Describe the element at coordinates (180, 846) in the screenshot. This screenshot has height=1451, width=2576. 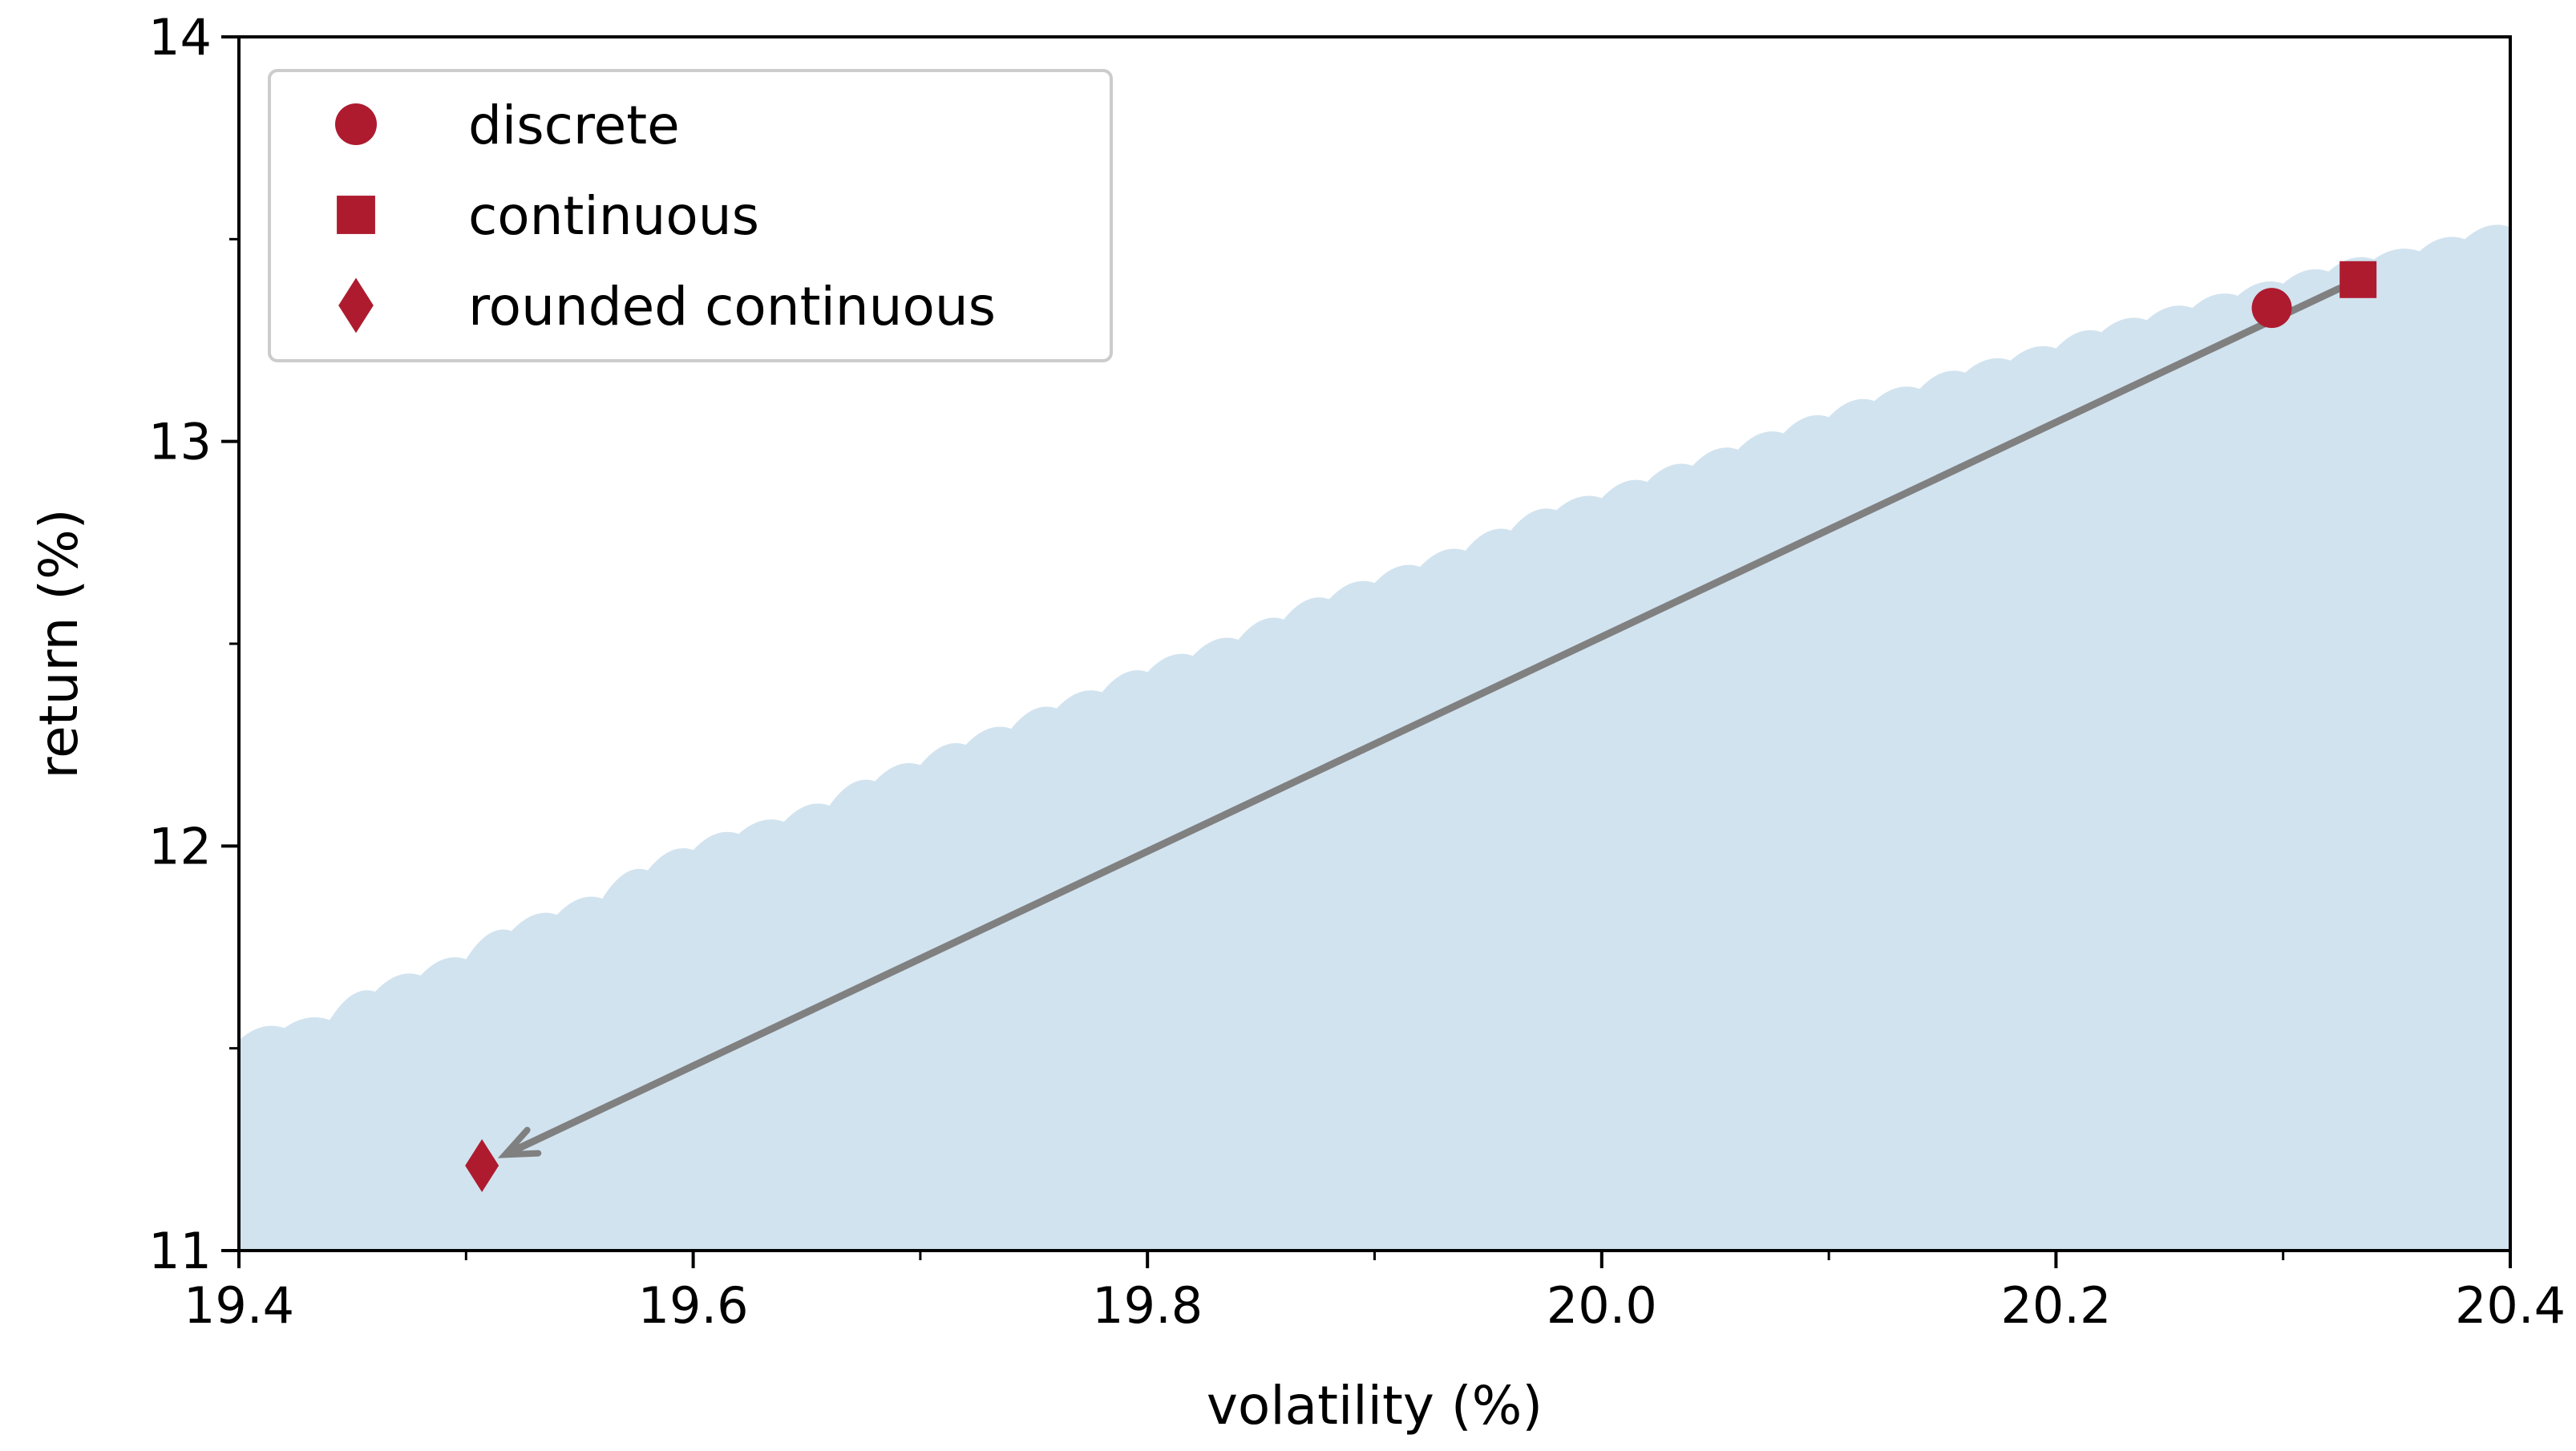
I see `y-tick-label: 12` at that location.